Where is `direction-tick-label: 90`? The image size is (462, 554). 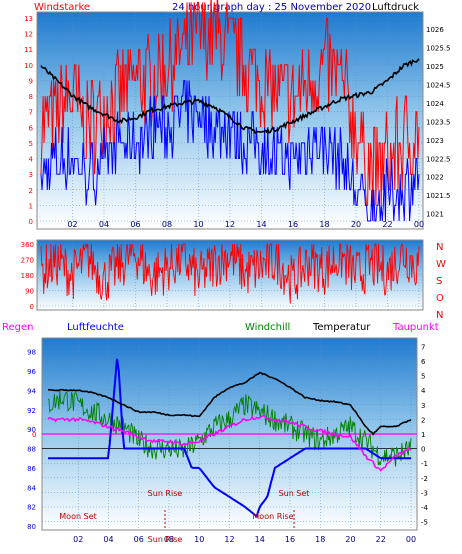 direction-tick-label: 90 is located at coordinates (29, 292).